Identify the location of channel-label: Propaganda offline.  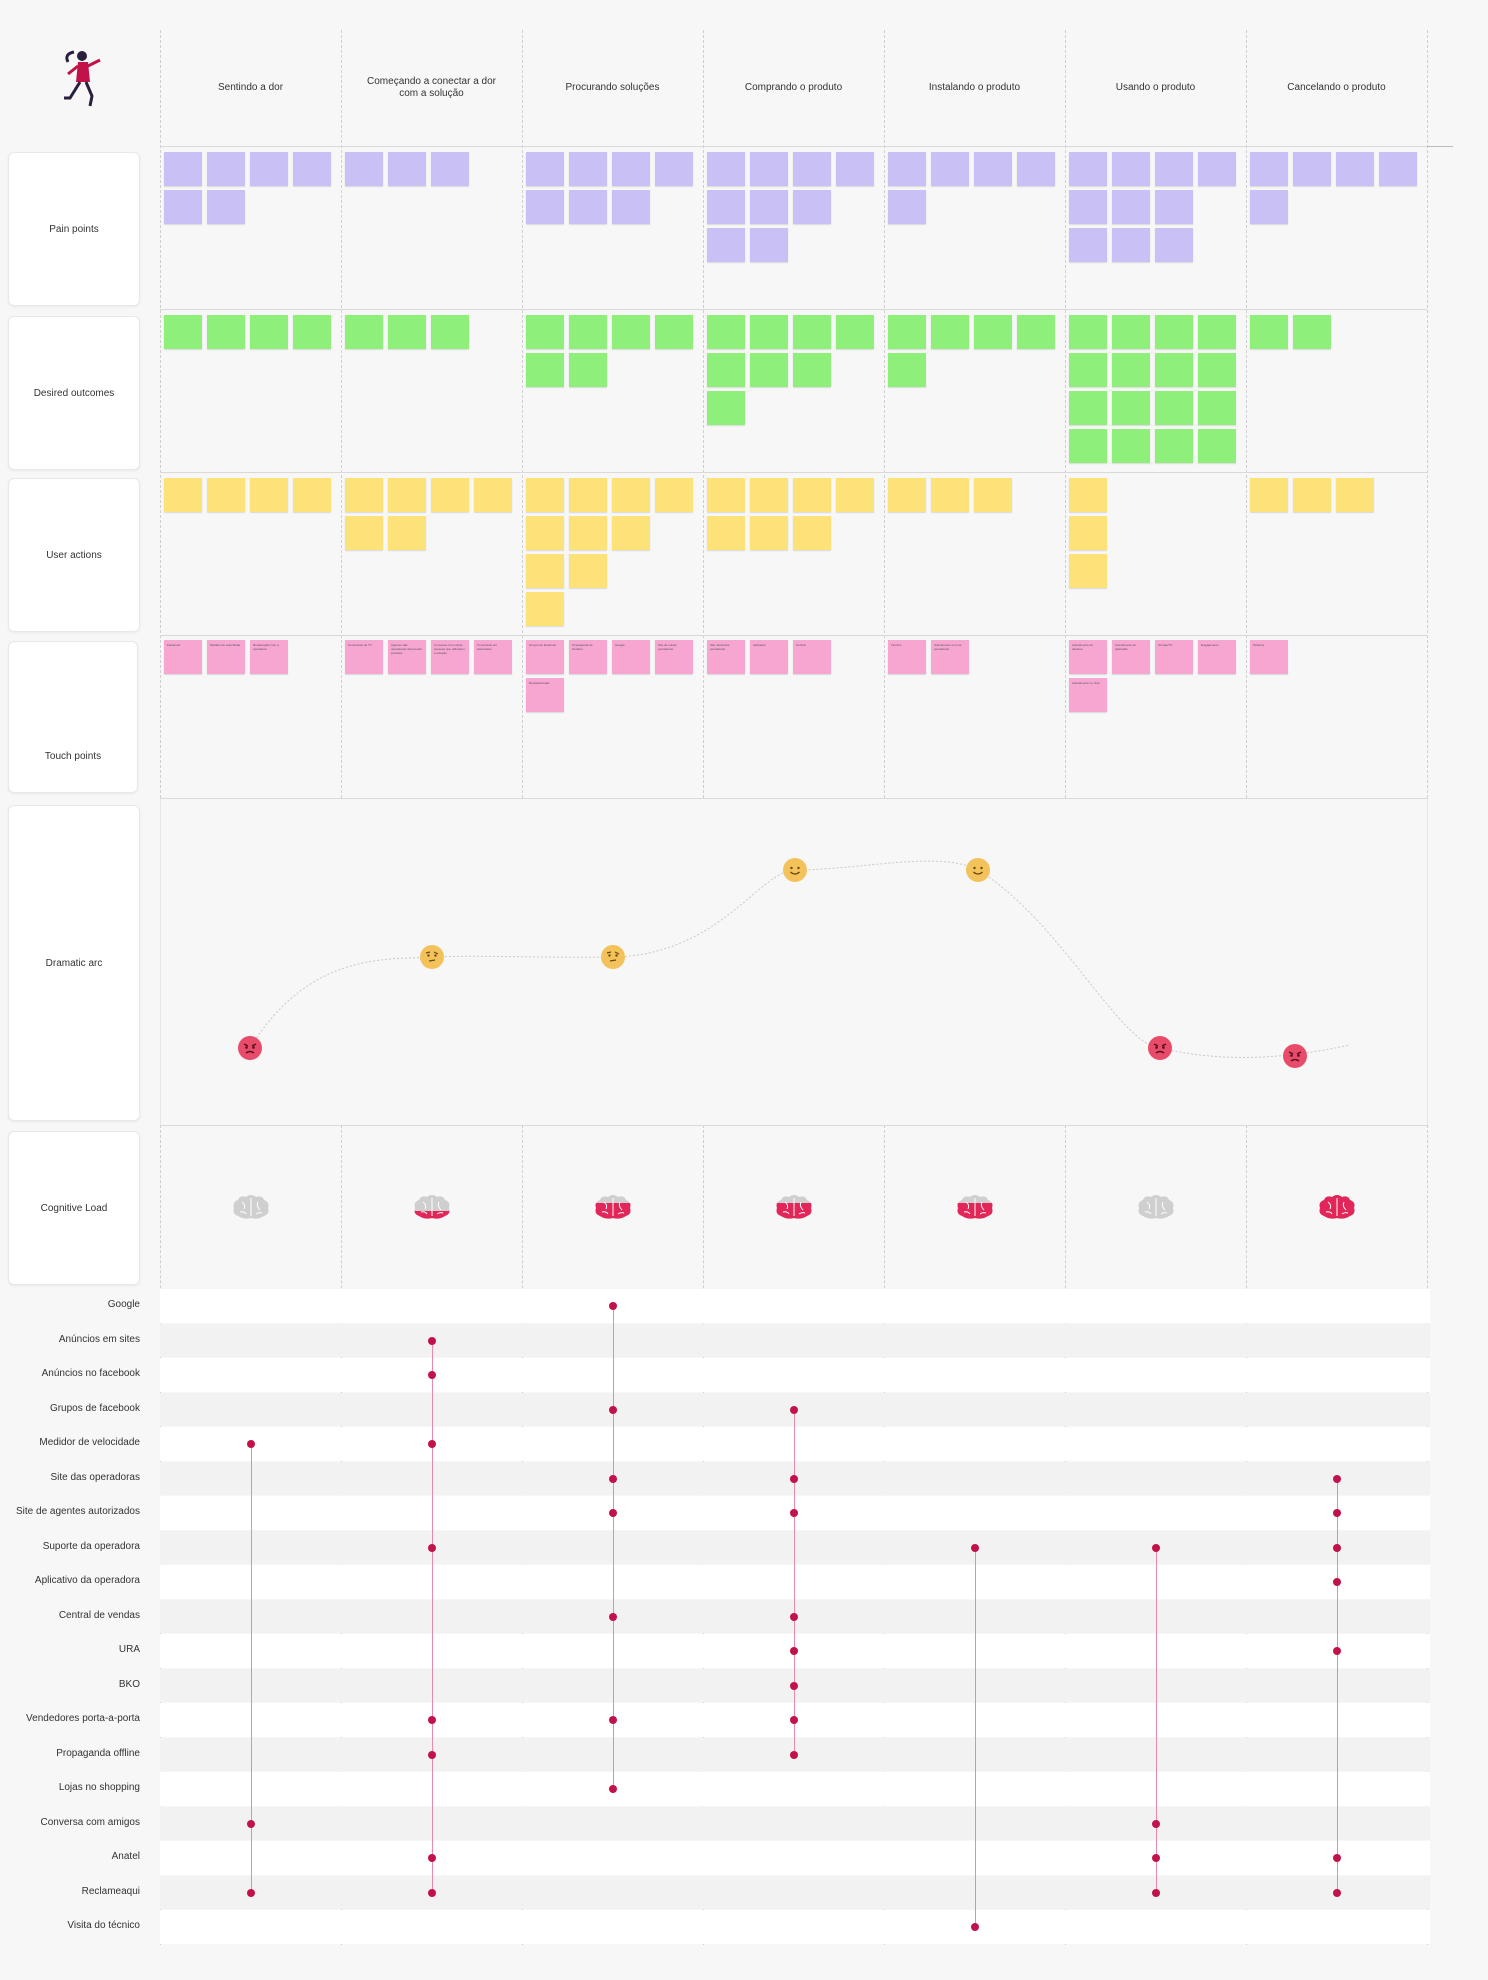
(98, 1753).